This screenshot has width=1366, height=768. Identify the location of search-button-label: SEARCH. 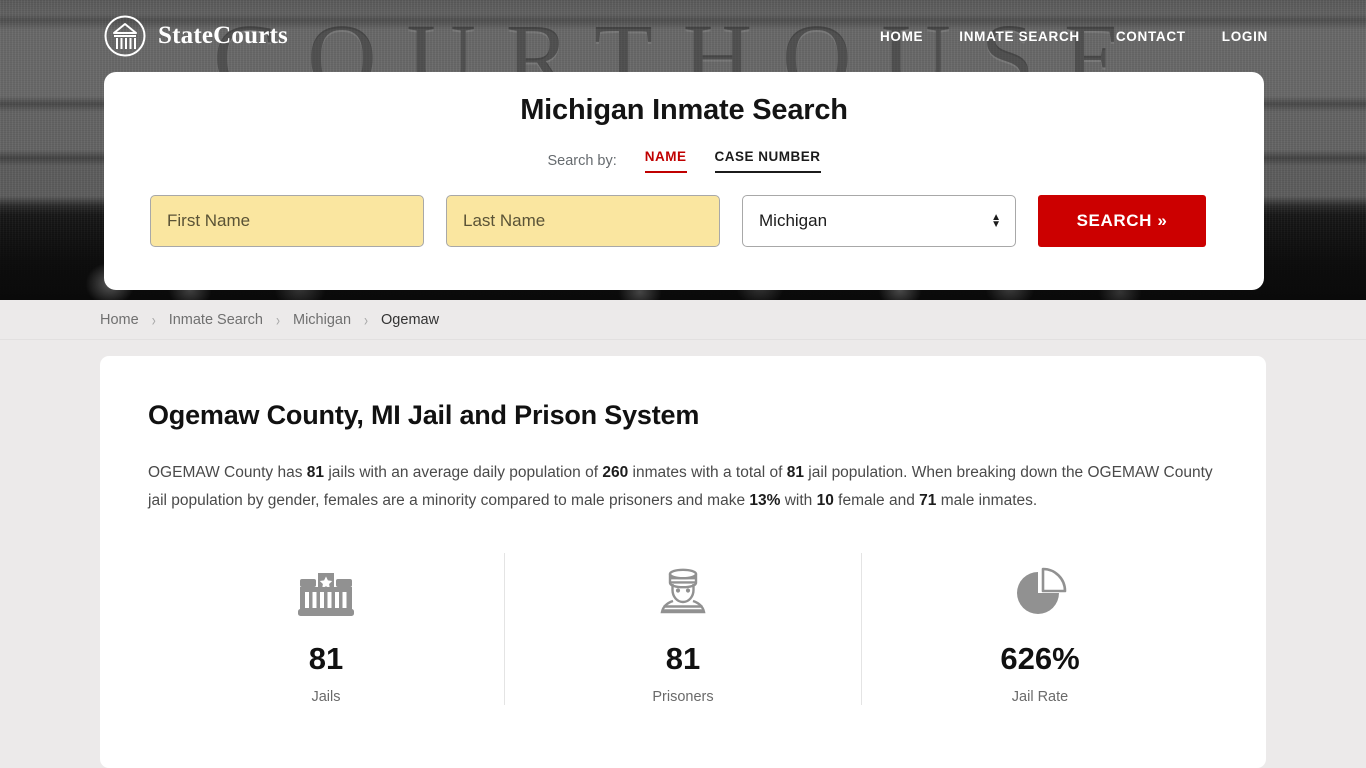
(1114, 220).